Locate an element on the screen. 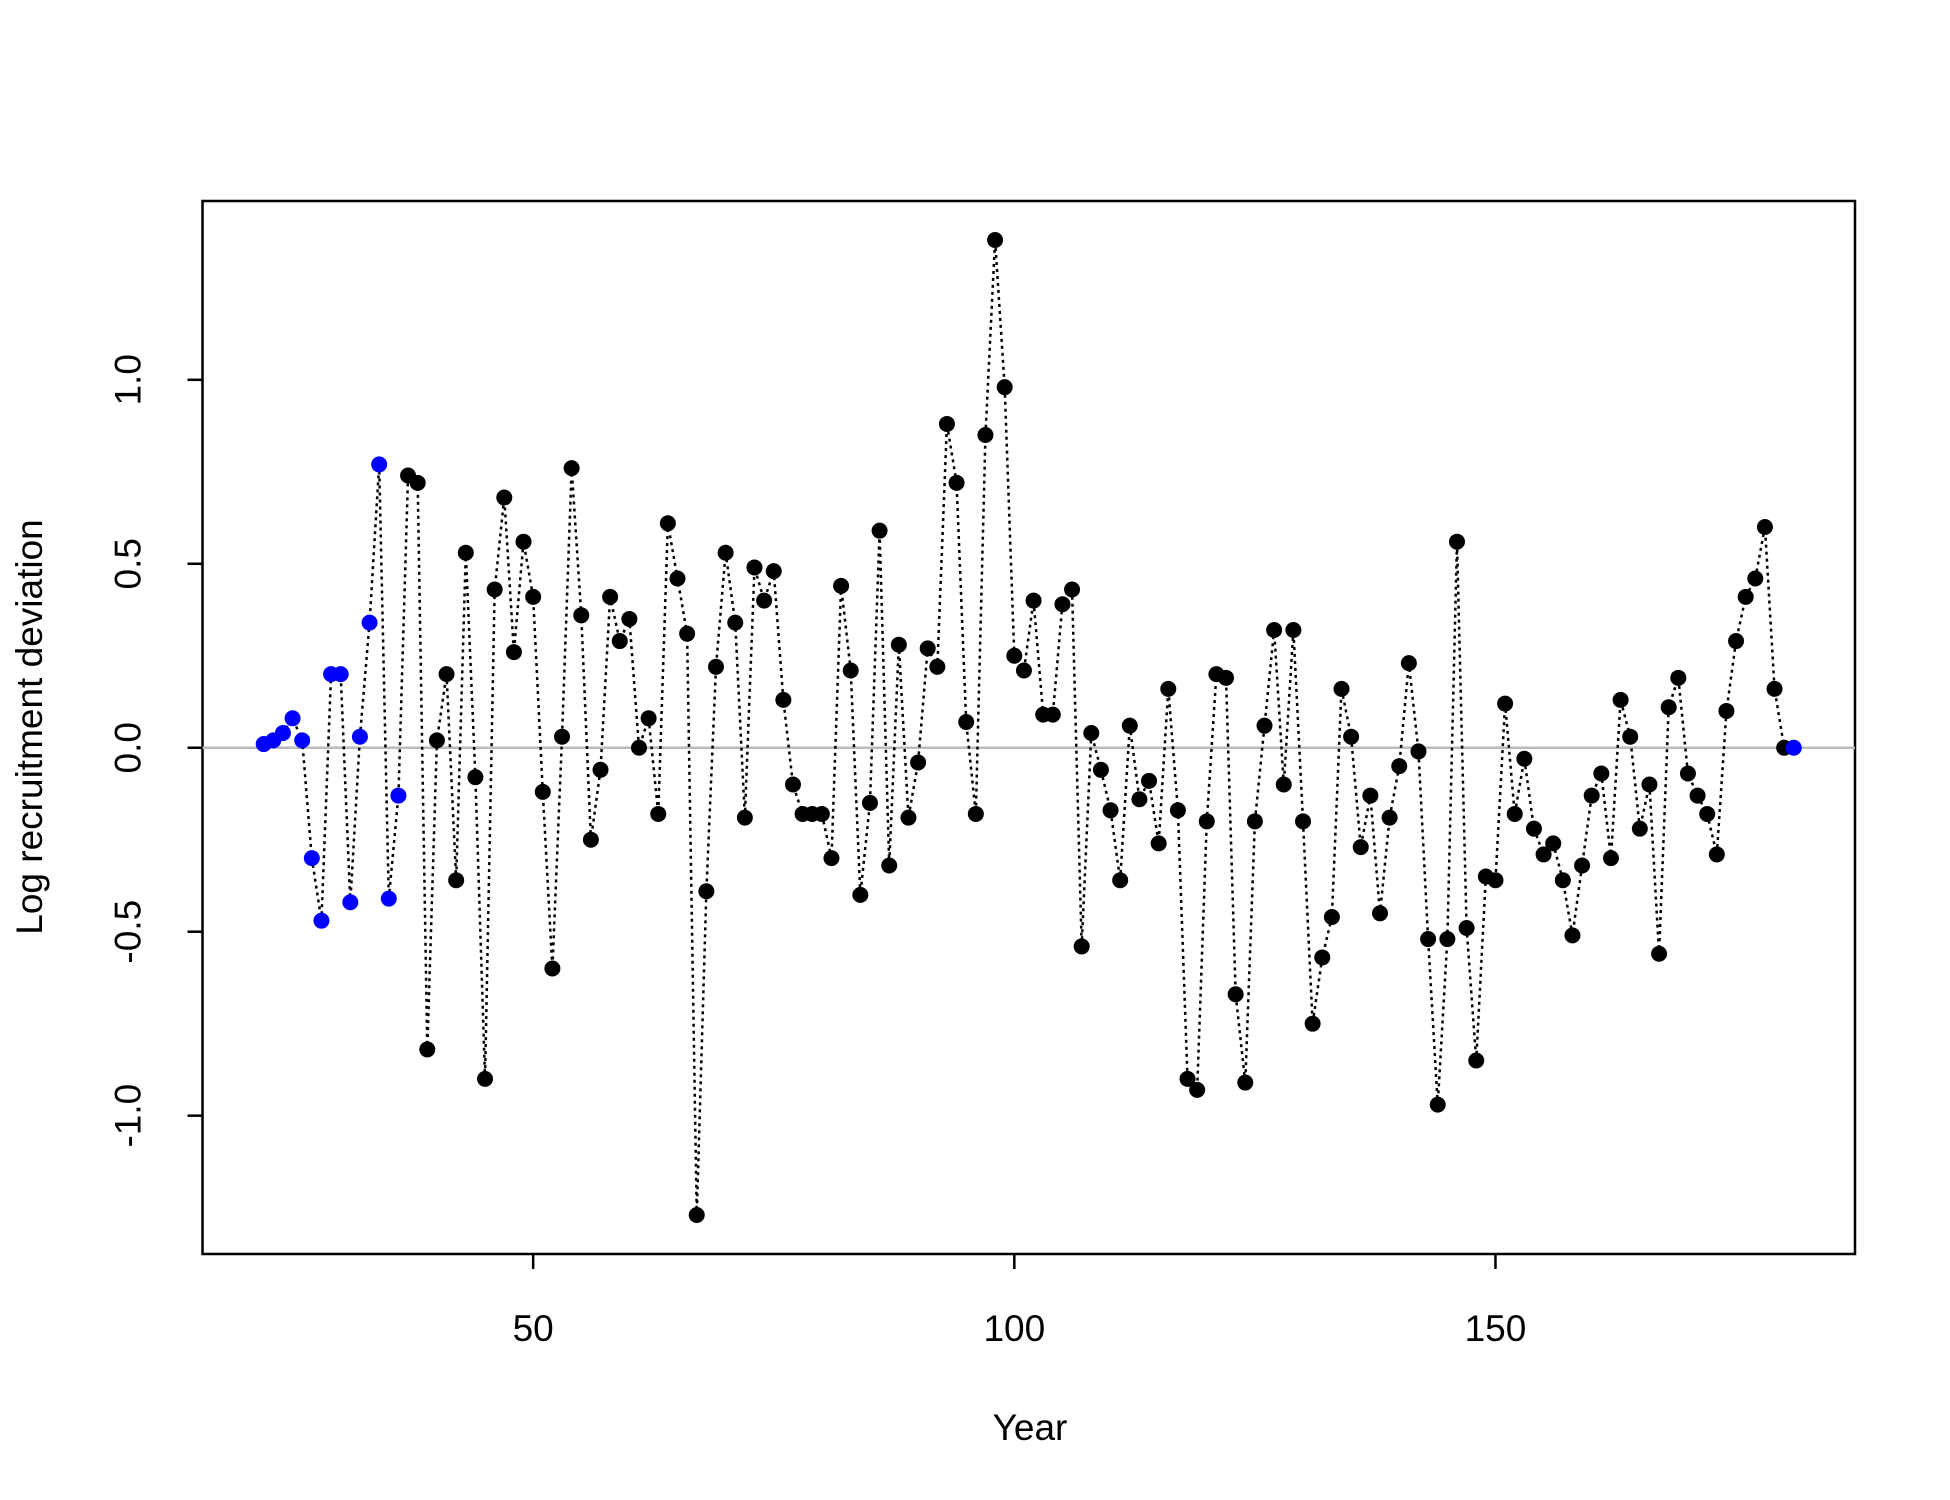 The height and width of the screenshot is (1500, 1950). y-tick-label: 0.0 is located at coordinates (127, 747).